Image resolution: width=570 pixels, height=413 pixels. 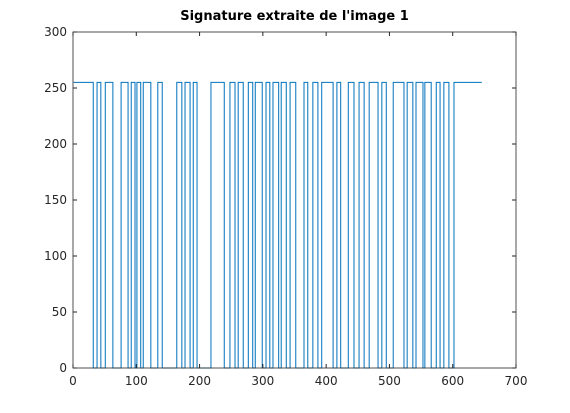 I want to click on y-tick-label: 50, so click(x=59, y=312).